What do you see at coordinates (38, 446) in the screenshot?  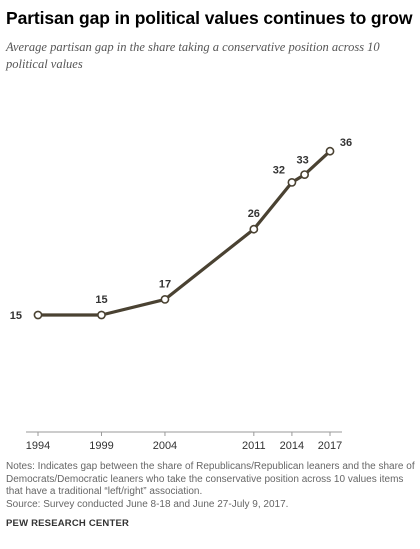 I see `x-tick-label: 1994` at bounding box center [38, 446].